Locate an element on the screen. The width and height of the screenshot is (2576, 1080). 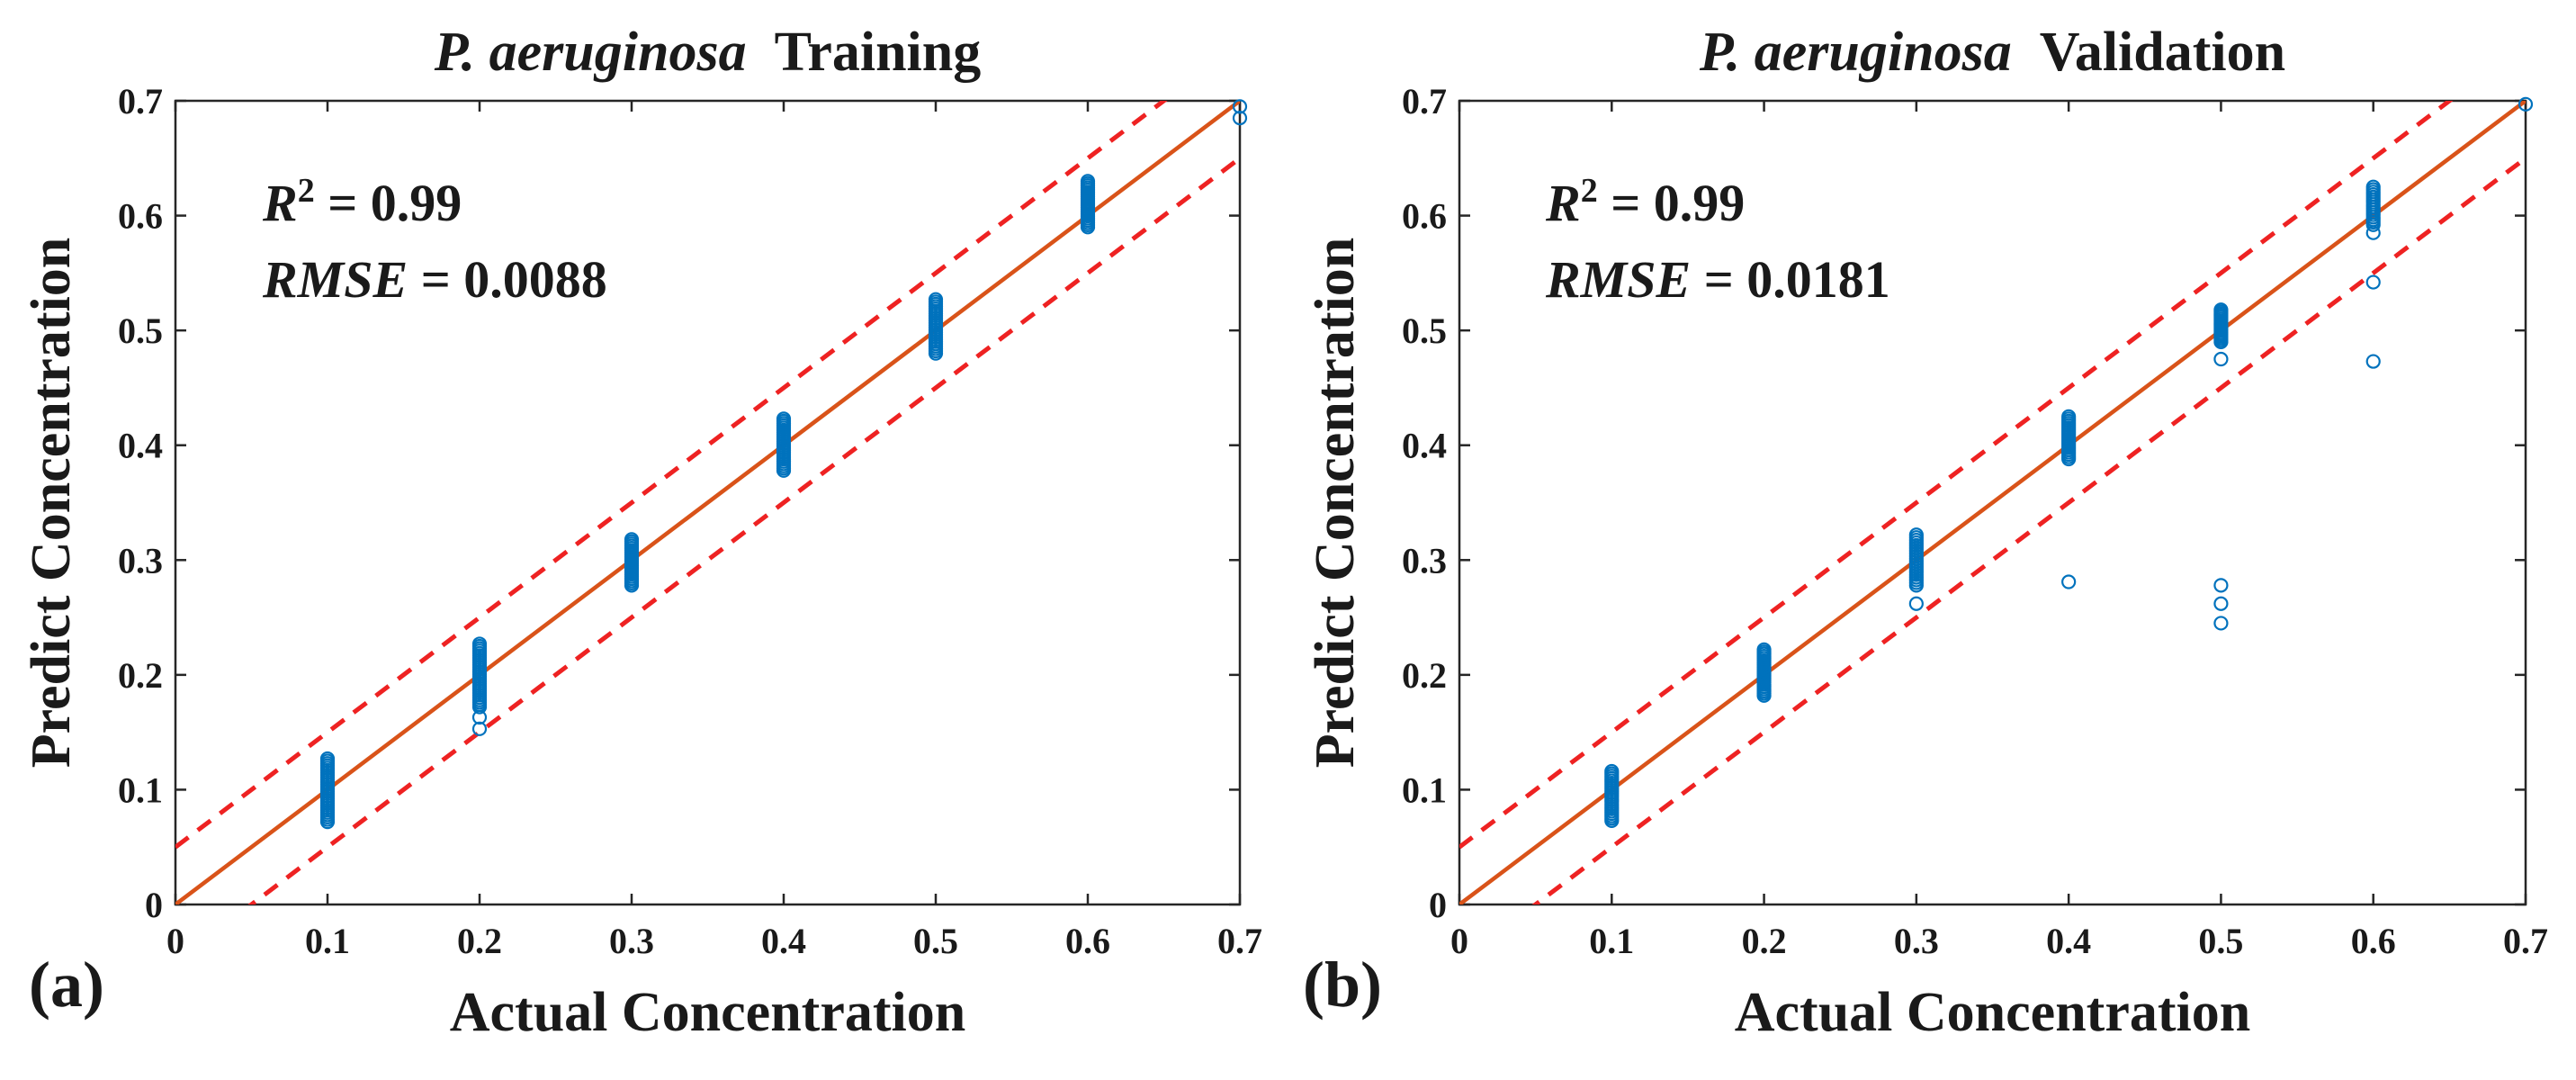
chart-title-suffix: Training is located at coordinates (879, 52).